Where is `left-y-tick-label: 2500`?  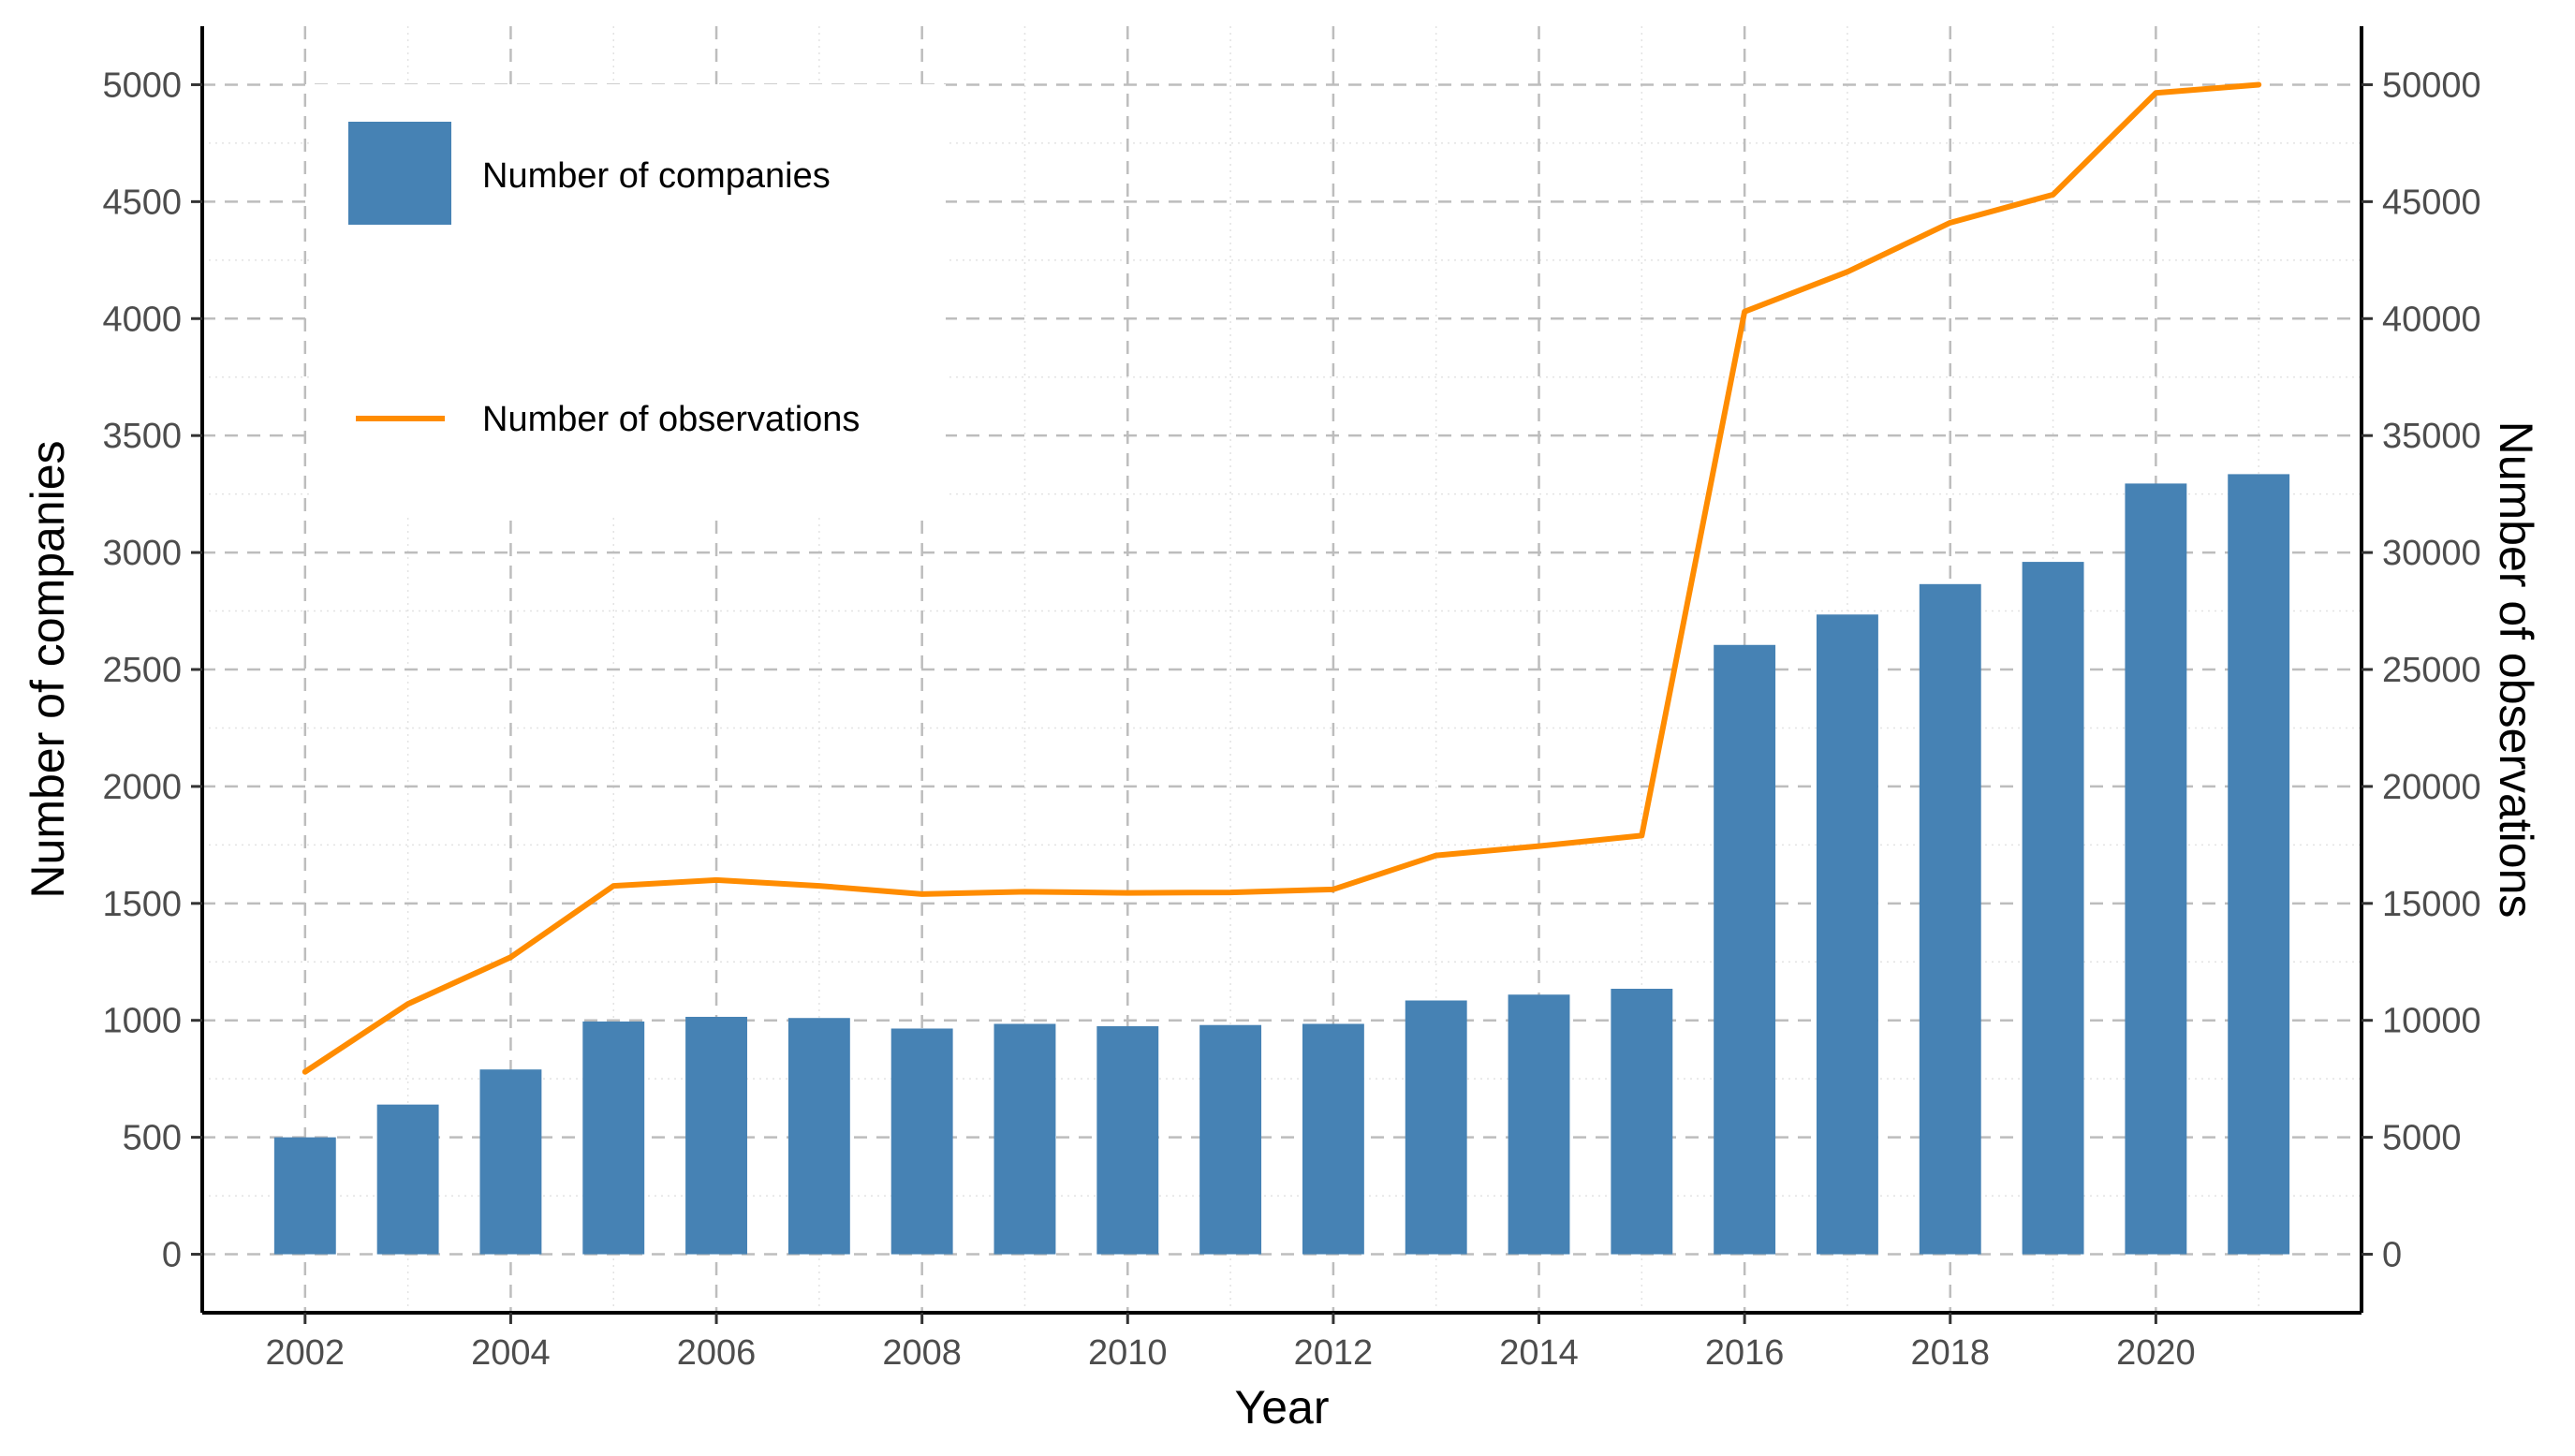 left-y-tick-label: 2500 is located at coordinates (142, 670).